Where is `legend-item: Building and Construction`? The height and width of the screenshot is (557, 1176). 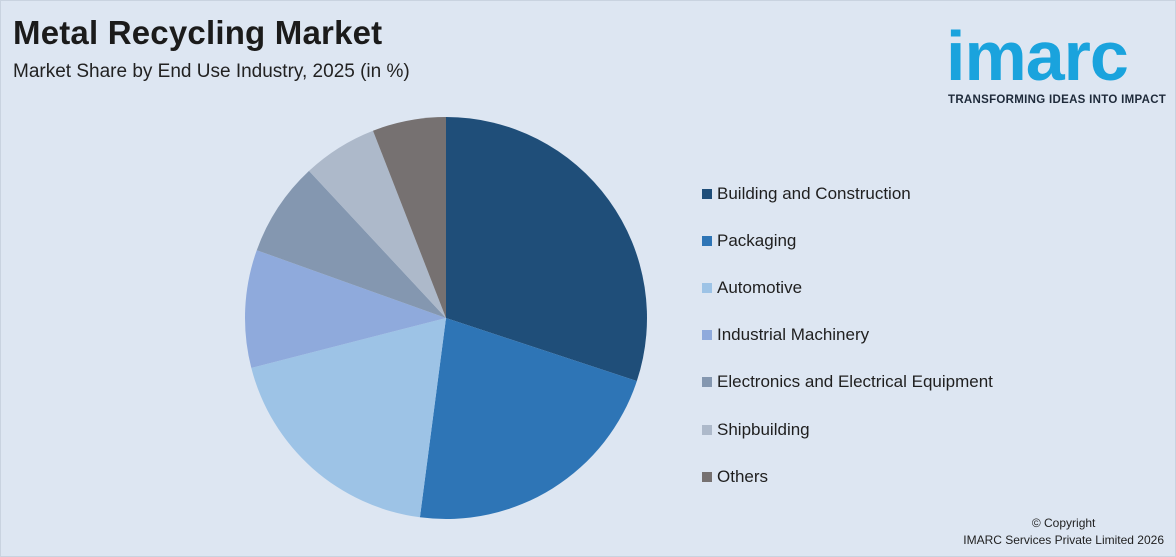 legend-item: Building and Construction is located at coordinates (847, 193).